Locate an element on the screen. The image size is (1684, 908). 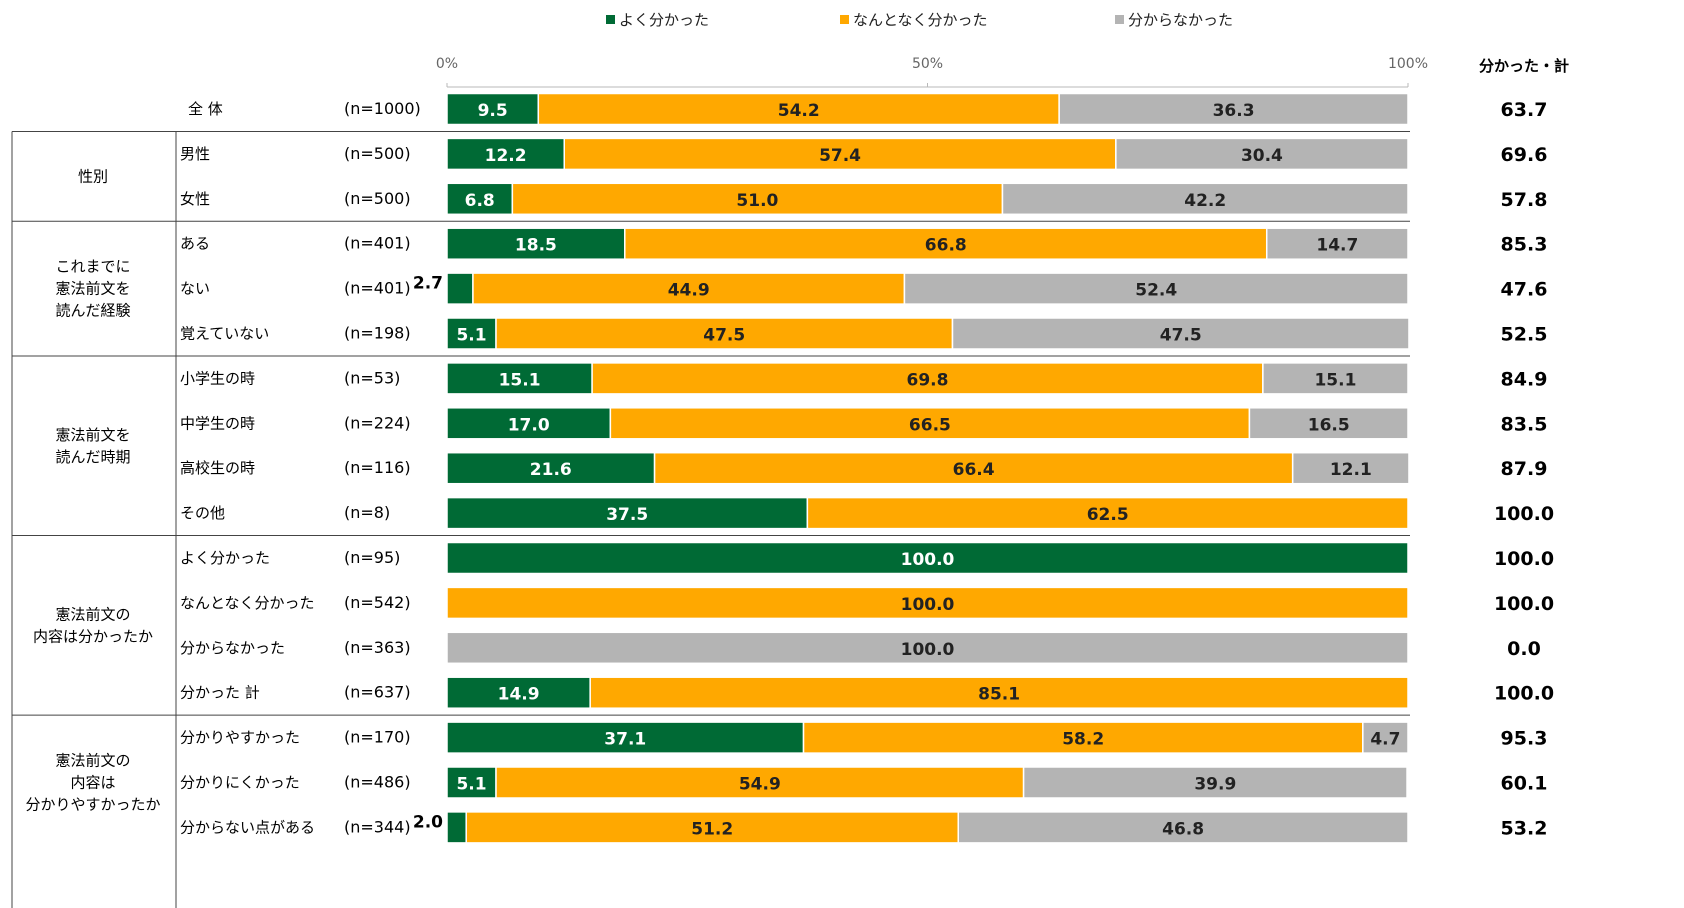
bar-value-label: 54.2 is located at coordinates (799, 111).